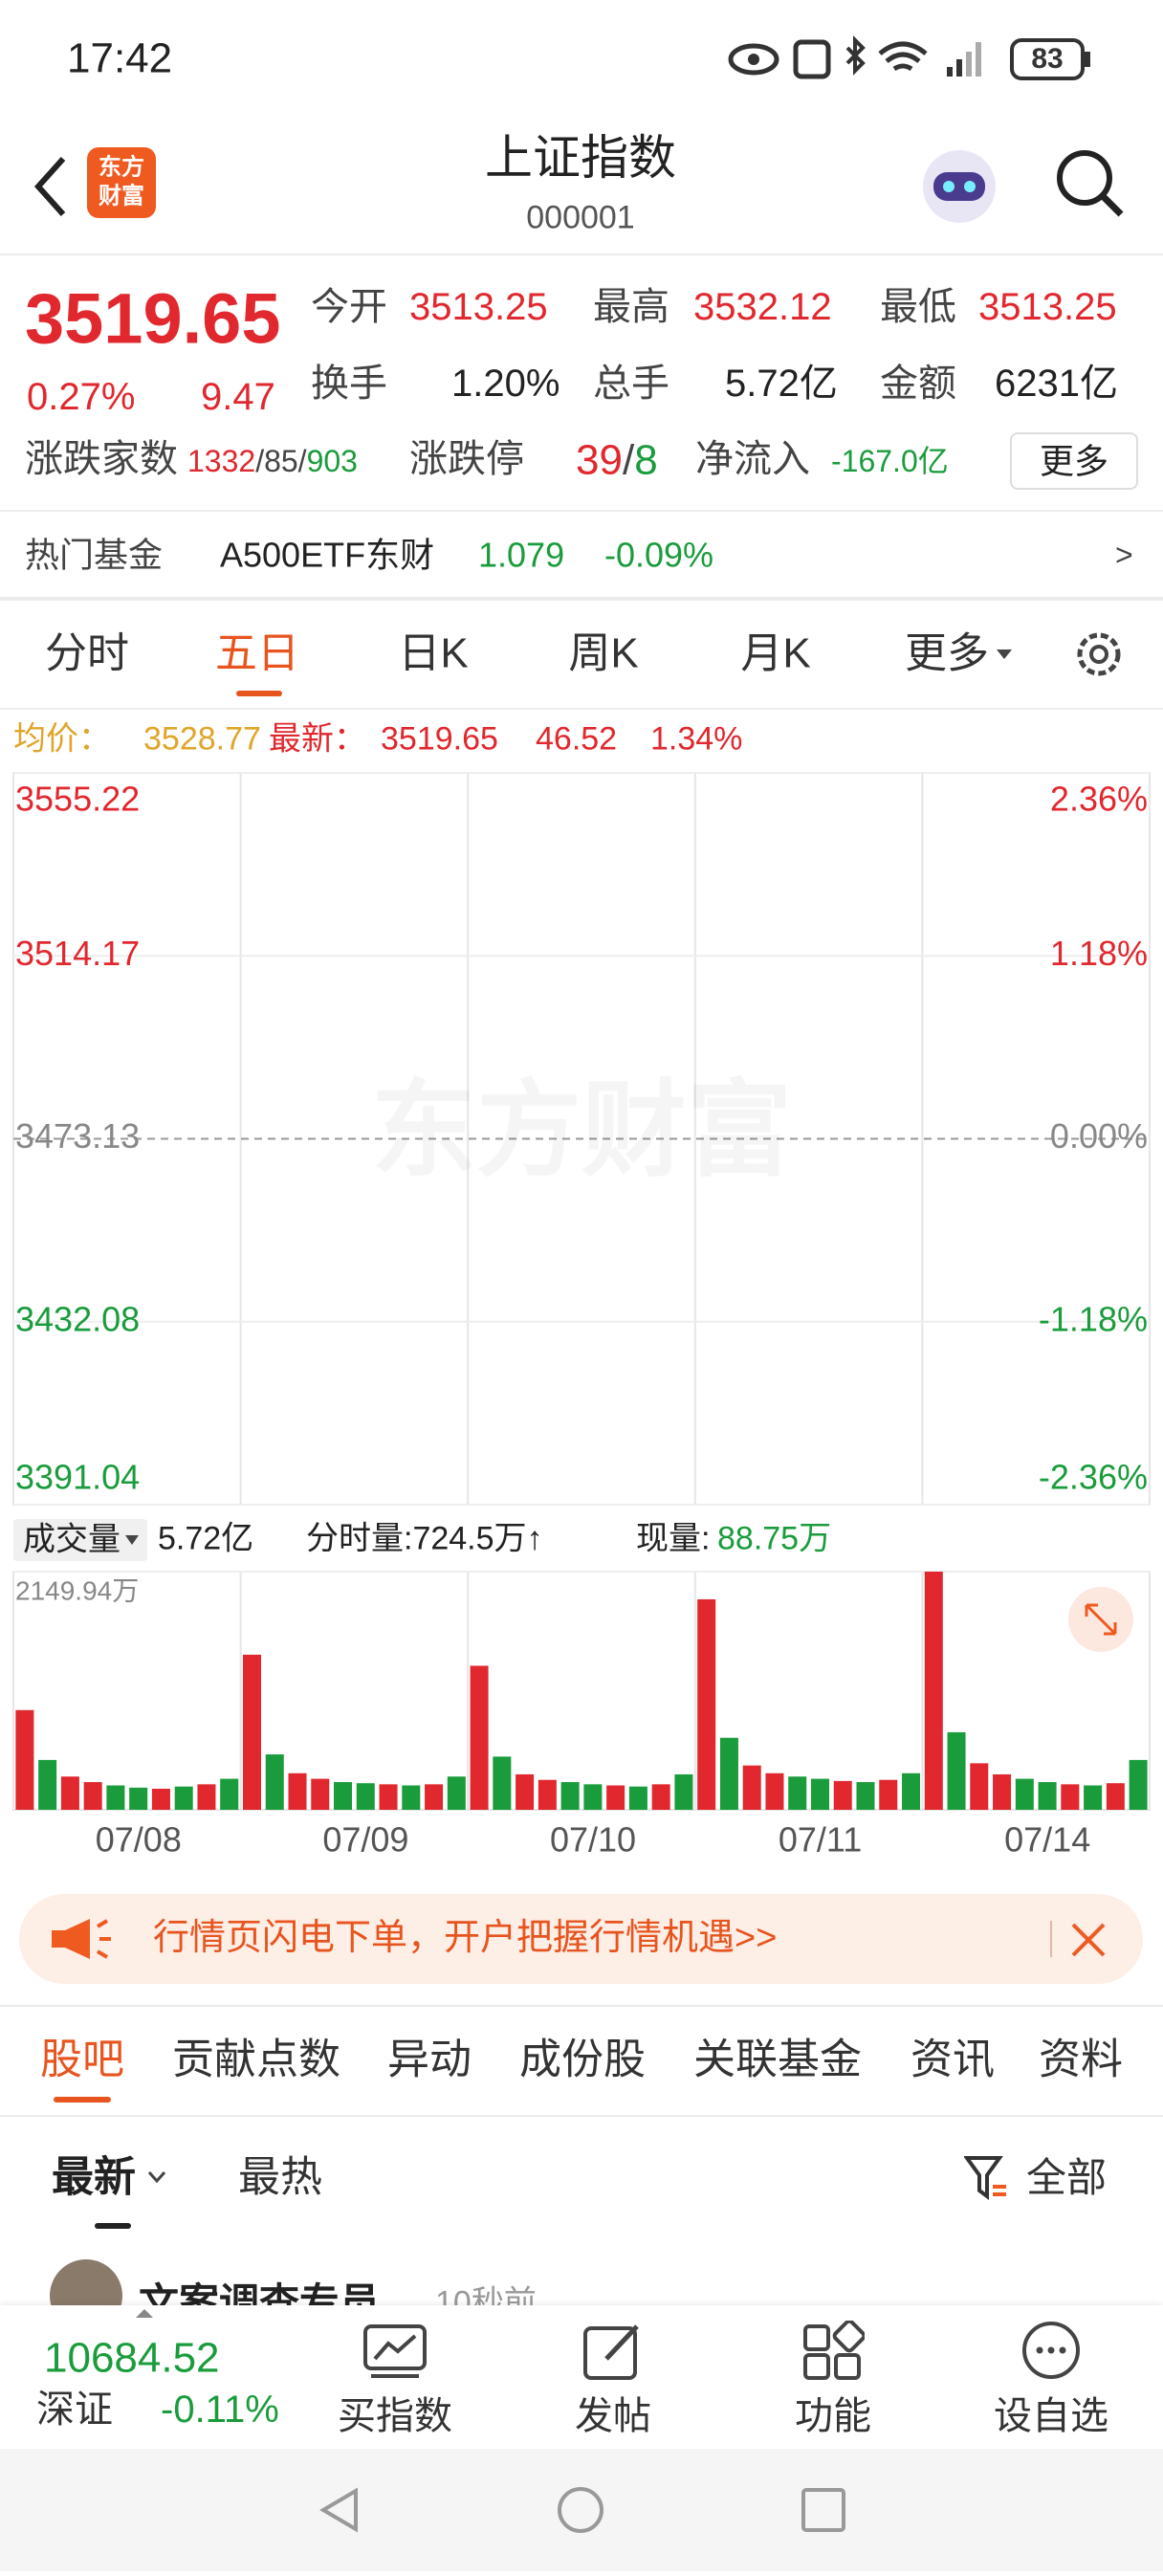  What do you see at coordinates (603, 653) in the screenshot?
I see `period-tab: 周K` at bounding box center [603, 653].